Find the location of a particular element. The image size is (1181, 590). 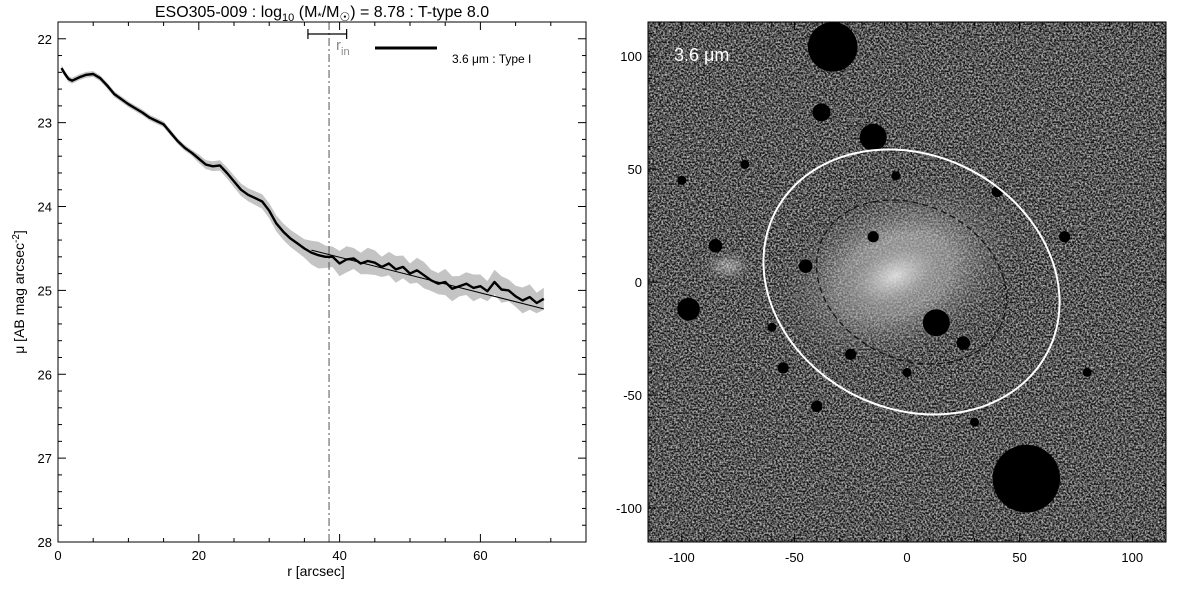

isophote-ellipses is located at coordinates (911, 282).